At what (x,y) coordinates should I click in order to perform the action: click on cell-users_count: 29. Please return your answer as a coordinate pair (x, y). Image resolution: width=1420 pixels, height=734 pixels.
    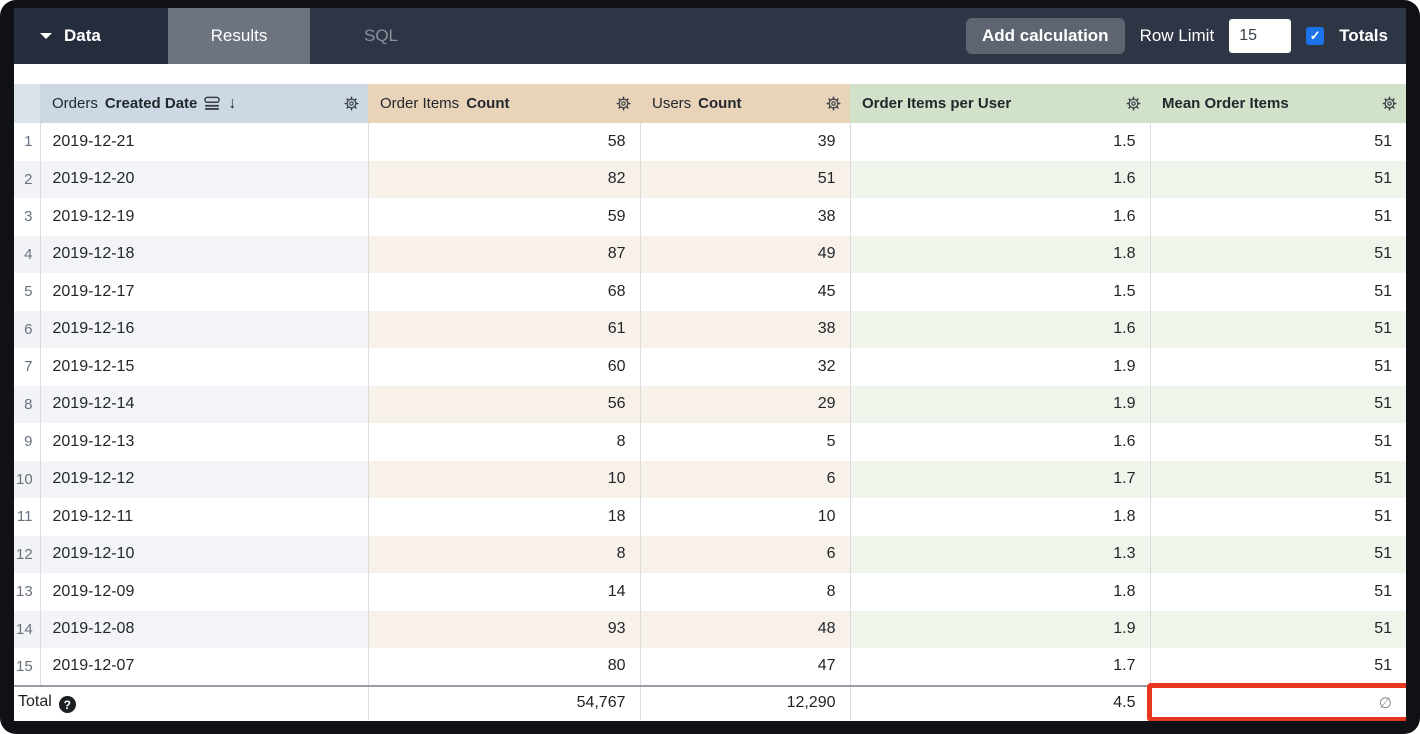
    Looking at the image, I should click on (745, 404).